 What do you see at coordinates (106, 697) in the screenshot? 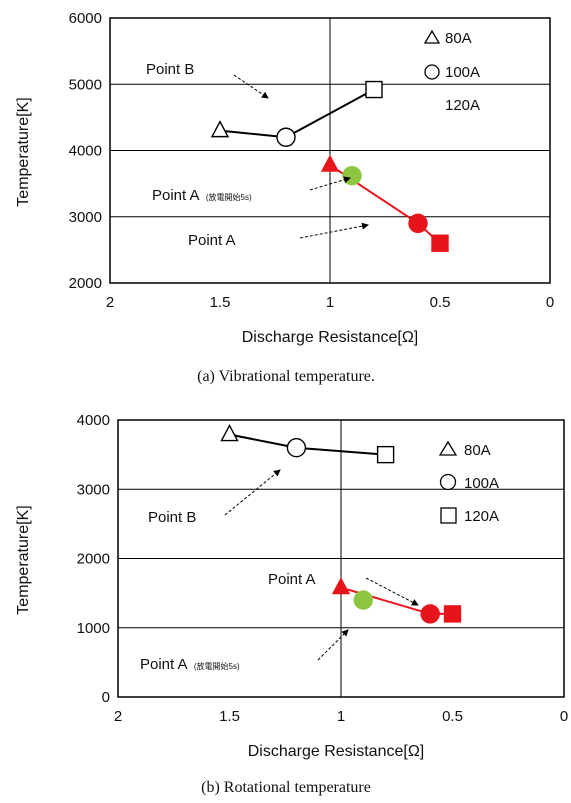
I see `y-tick-label: 0` at bounding box center [106, 697].